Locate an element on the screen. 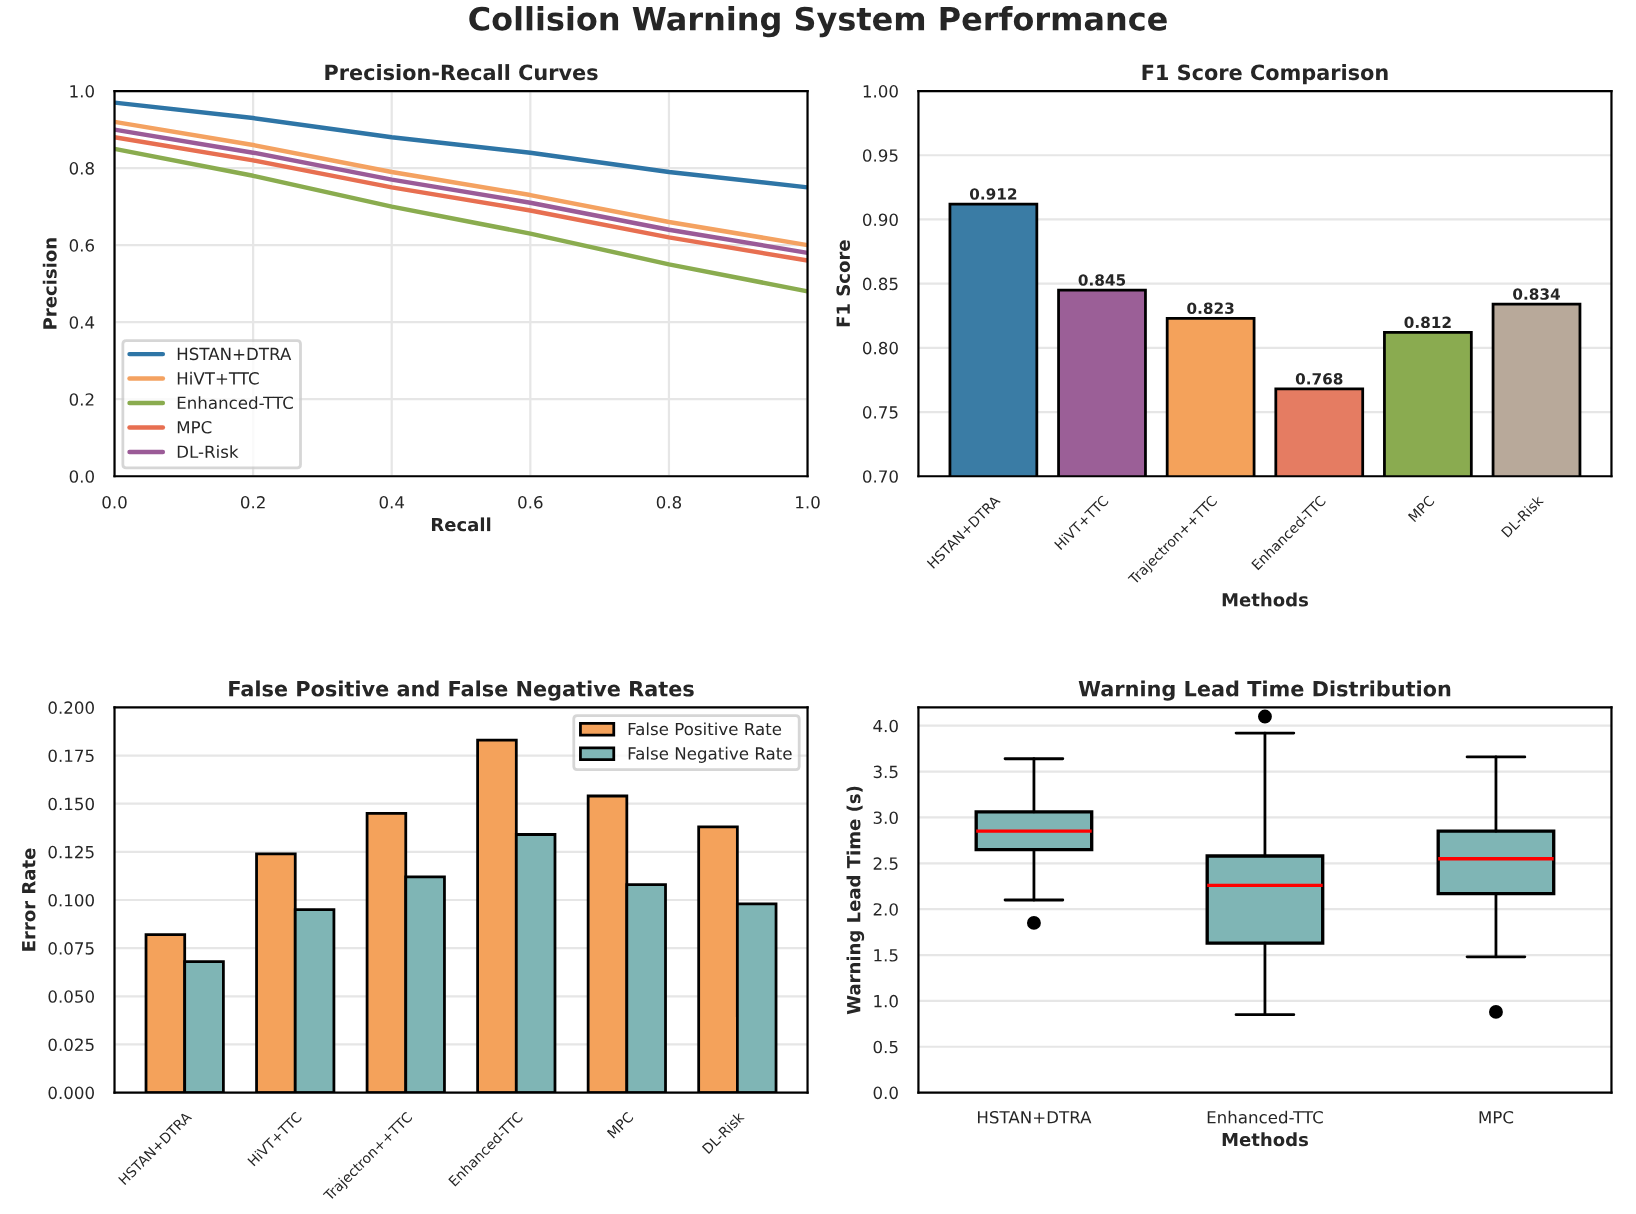 This screenshot has width=1636, height=1214. x-tick-label: 0.4 is located at coordinates (392, 502).